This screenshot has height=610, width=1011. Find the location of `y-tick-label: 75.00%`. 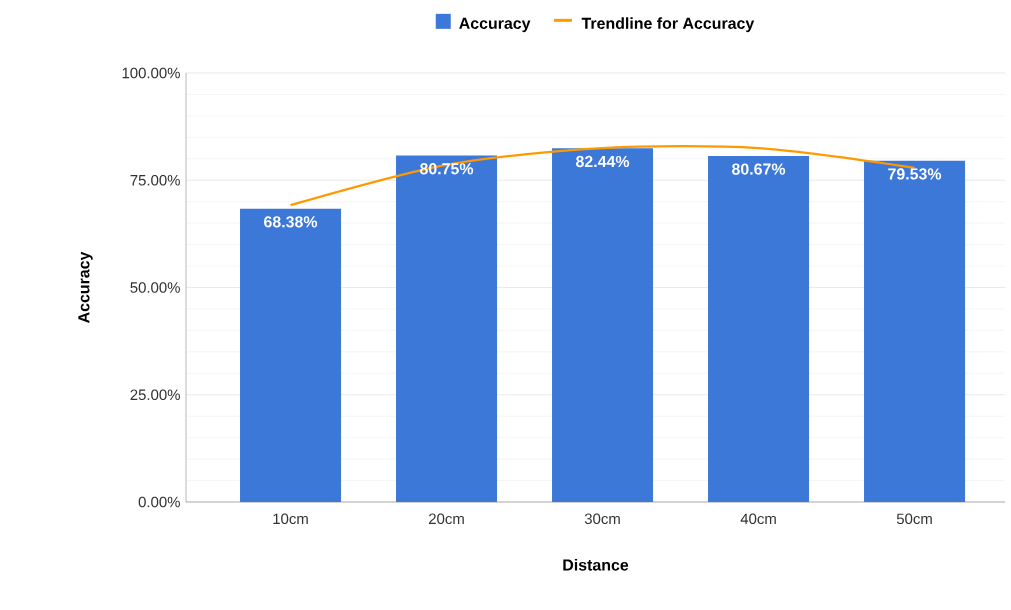

y-tick-label: 75.00% is located at coordinates (155, 180).